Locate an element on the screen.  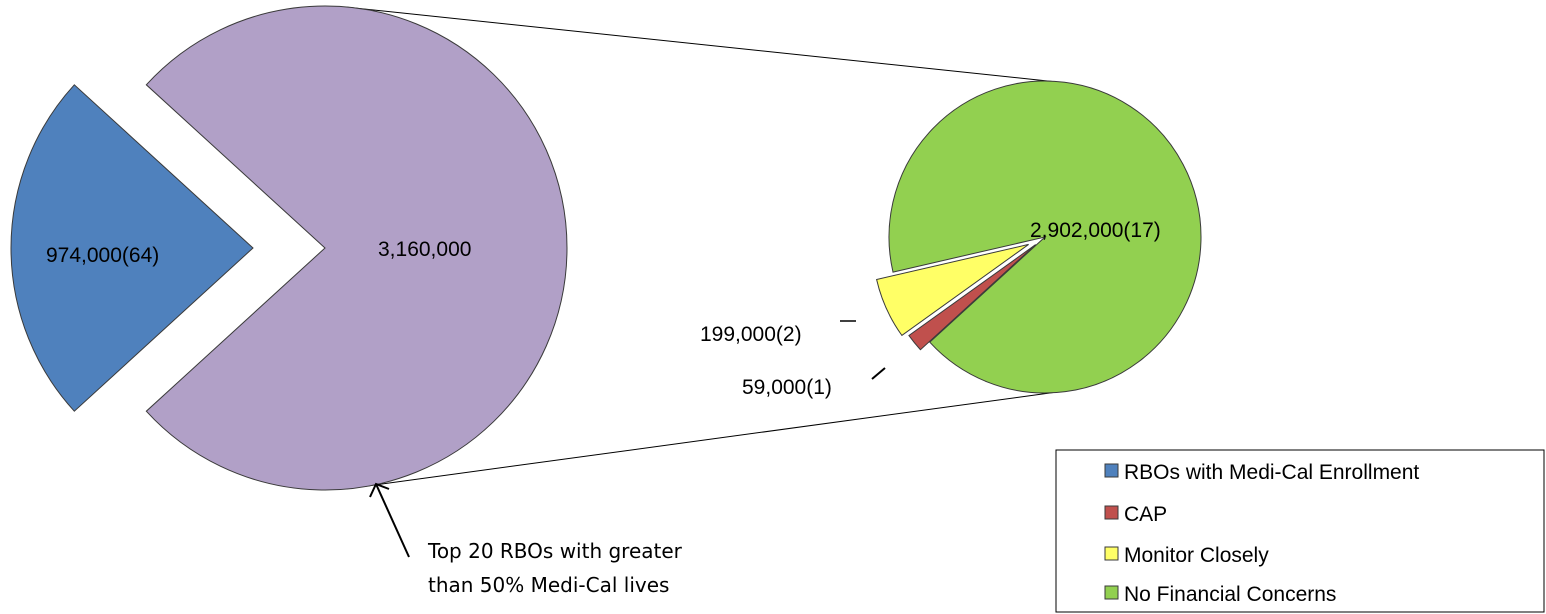
legend-label-monitor-closely: Monitor Closely is located at coordinates (1196, 555).